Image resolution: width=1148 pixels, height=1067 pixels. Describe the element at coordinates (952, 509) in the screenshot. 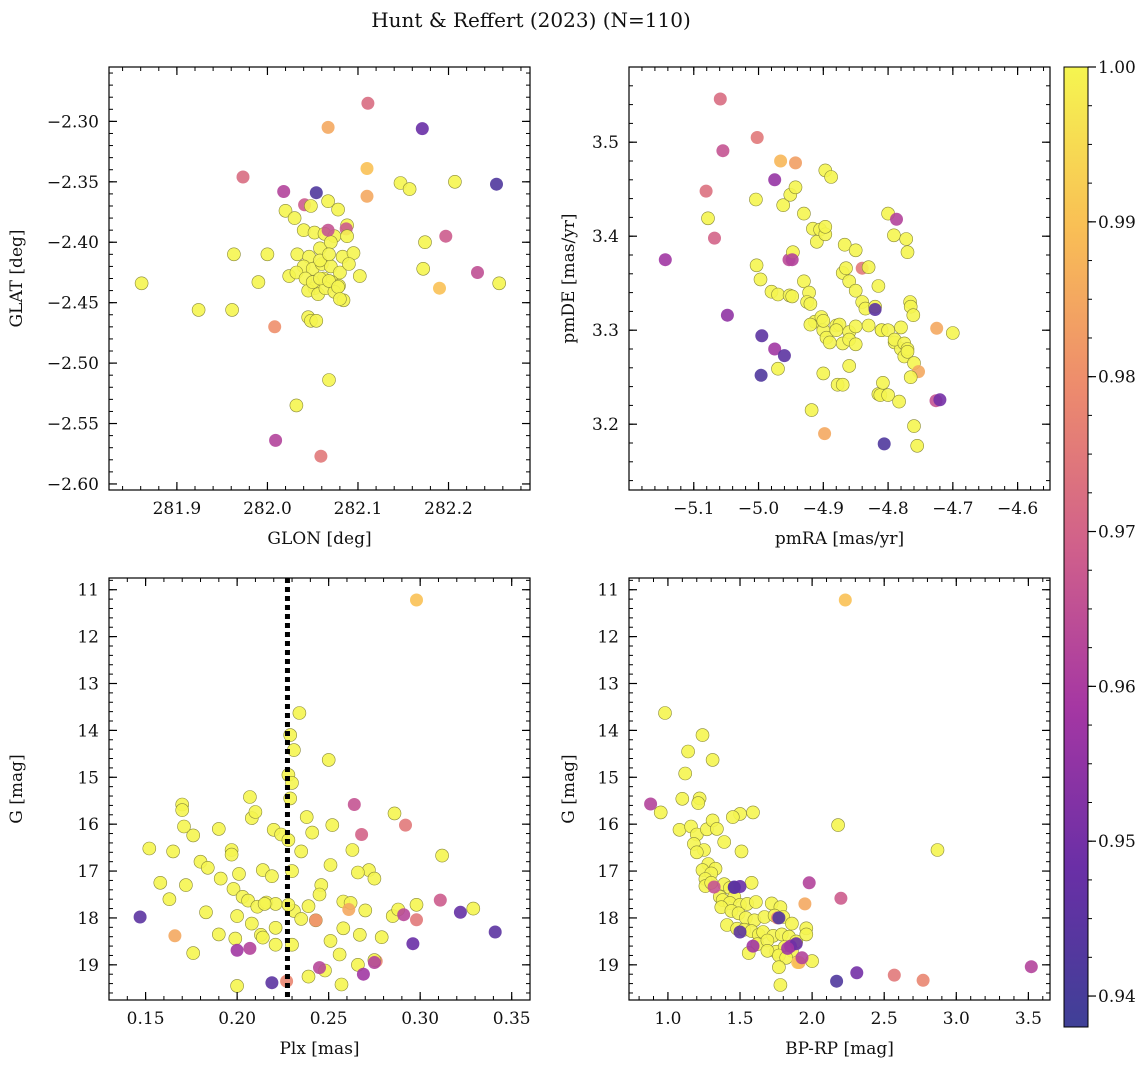

I see `pm-x-tick-label: −4.7` at that location.